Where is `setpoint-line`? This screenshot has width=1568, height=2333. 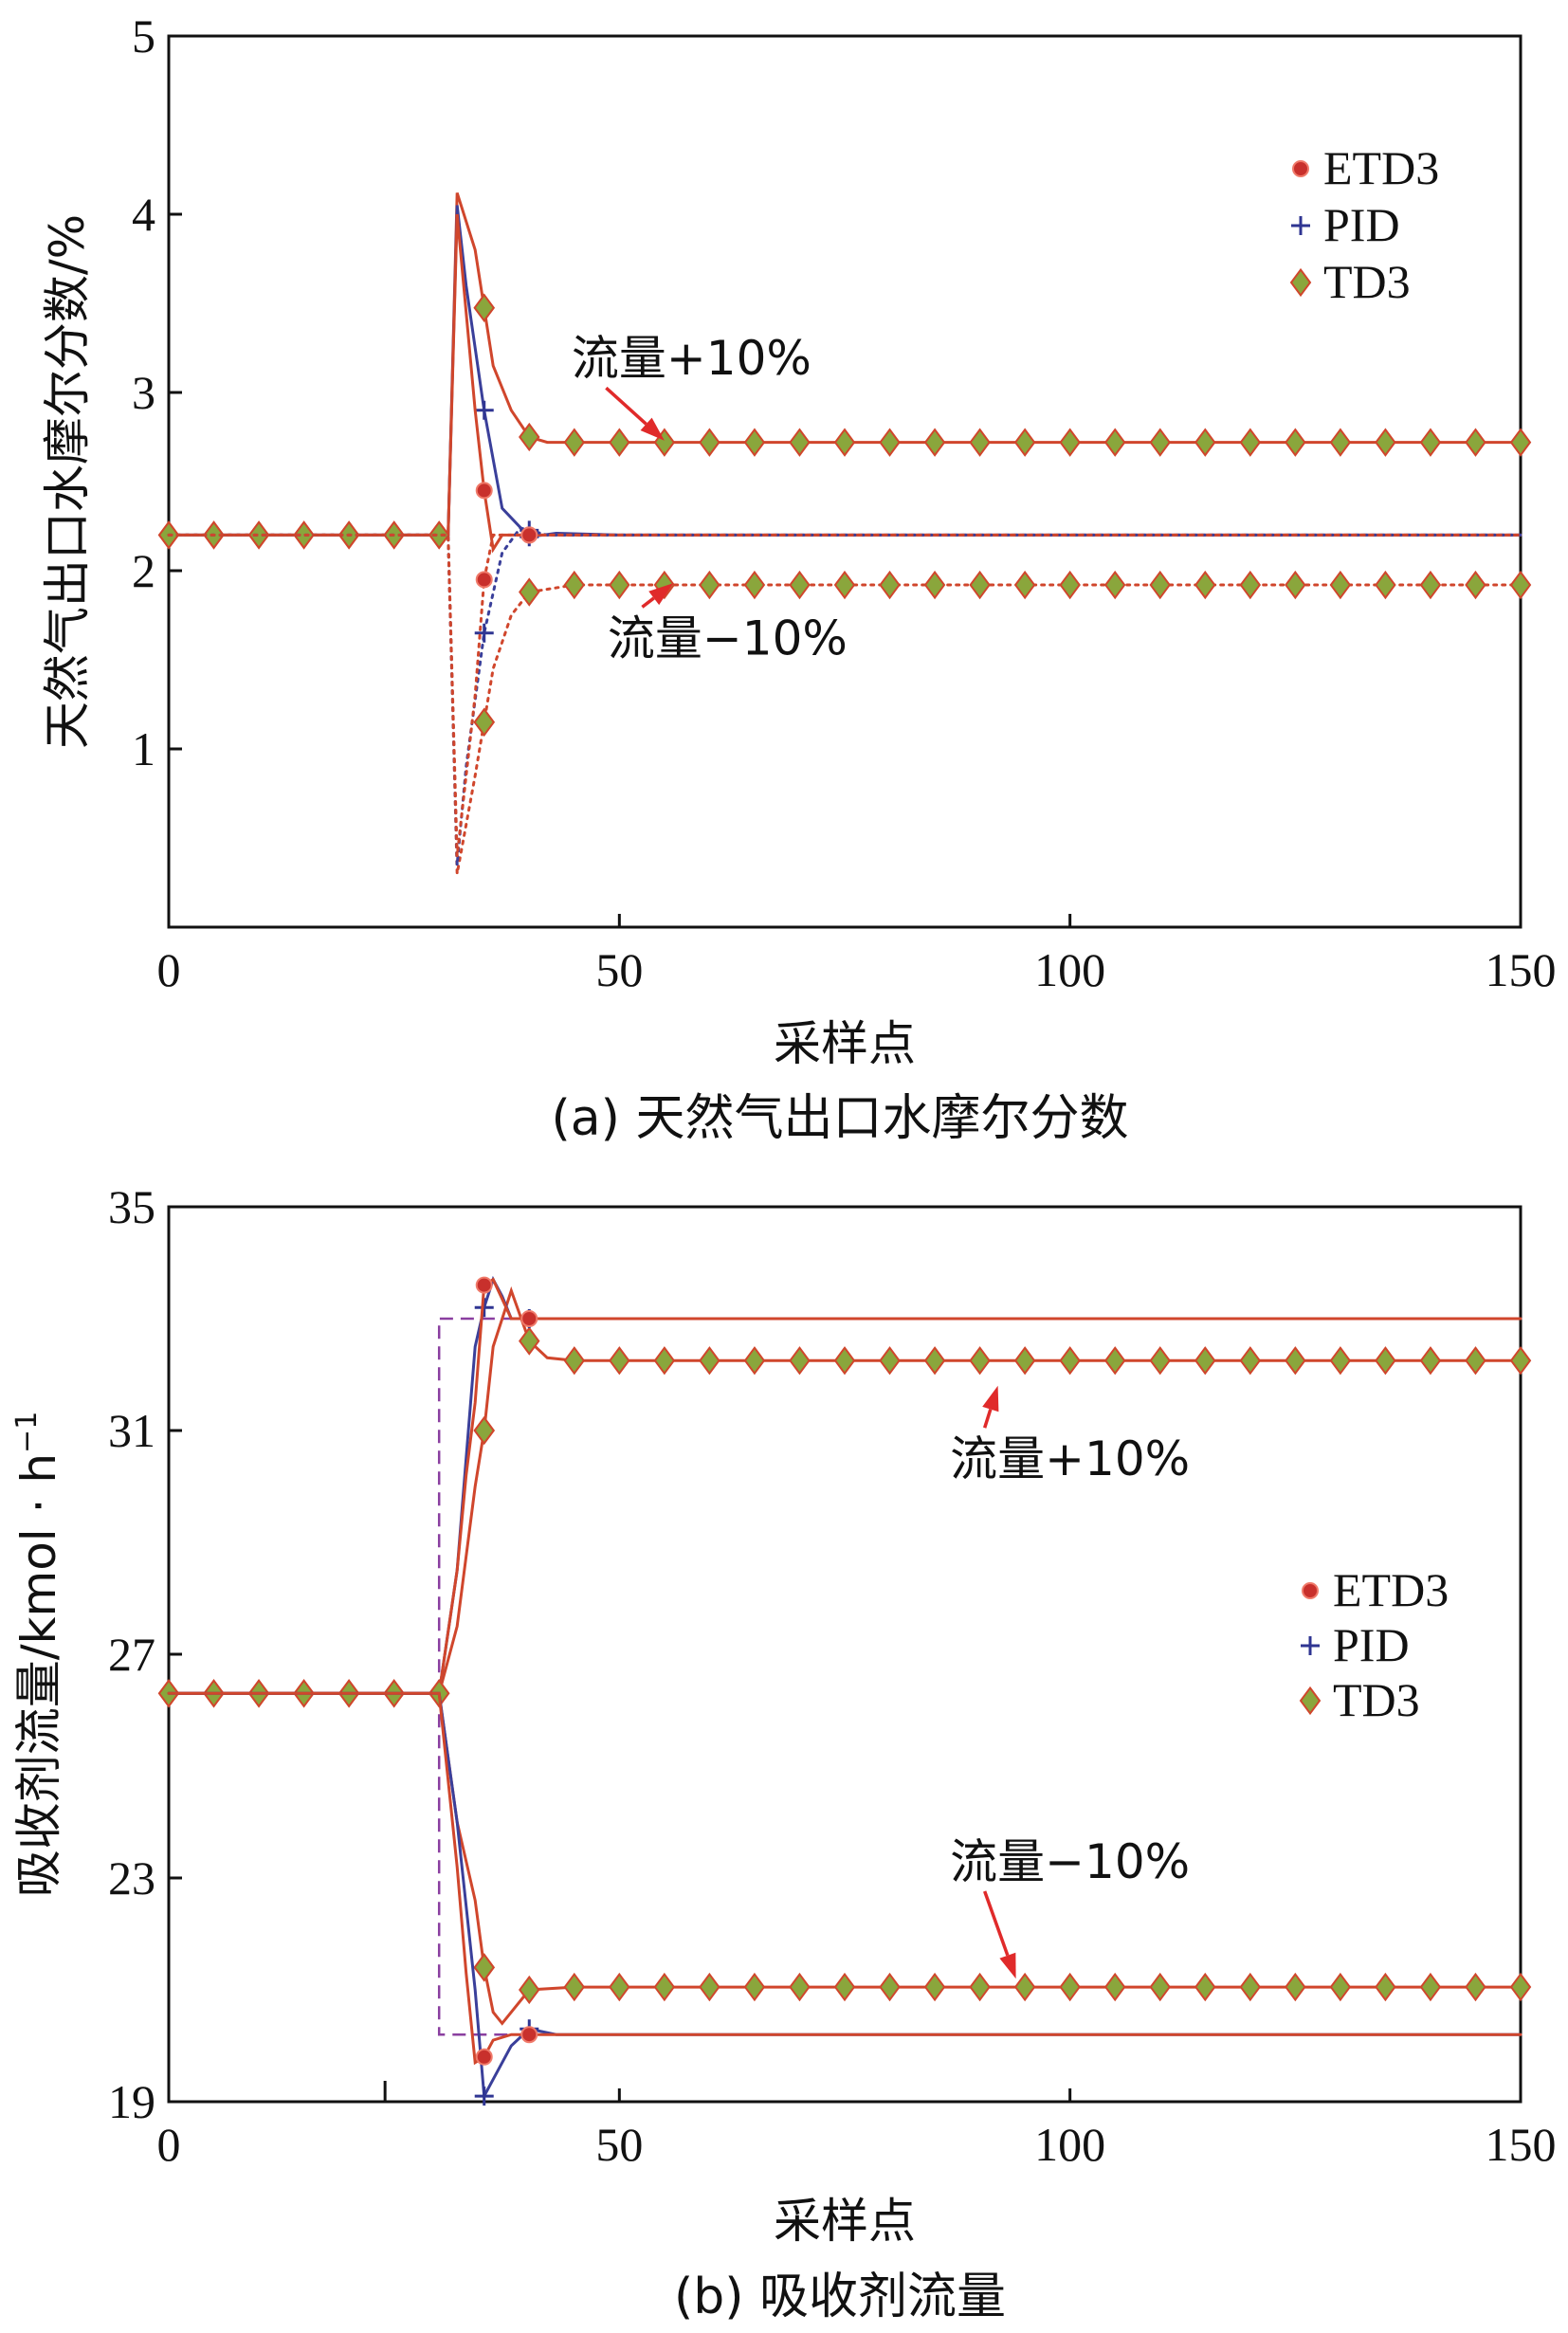
setpoint-line is located at coordinates (979, 1864).